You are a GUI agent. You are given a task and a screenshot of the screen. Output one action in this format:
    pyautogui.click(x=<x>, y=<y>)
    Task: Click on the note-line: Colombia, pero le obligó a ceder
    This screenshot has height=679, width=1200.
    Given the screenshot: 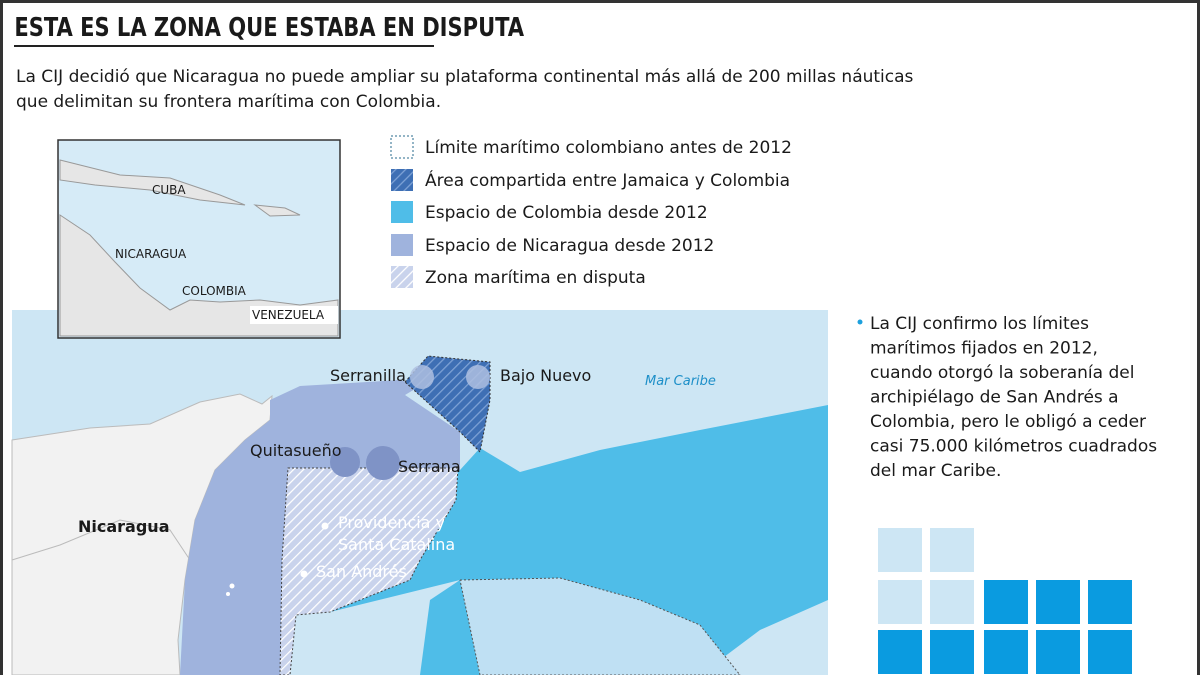 What is the action you would take?
    pyautogui.click(x=1008, y=422)
    